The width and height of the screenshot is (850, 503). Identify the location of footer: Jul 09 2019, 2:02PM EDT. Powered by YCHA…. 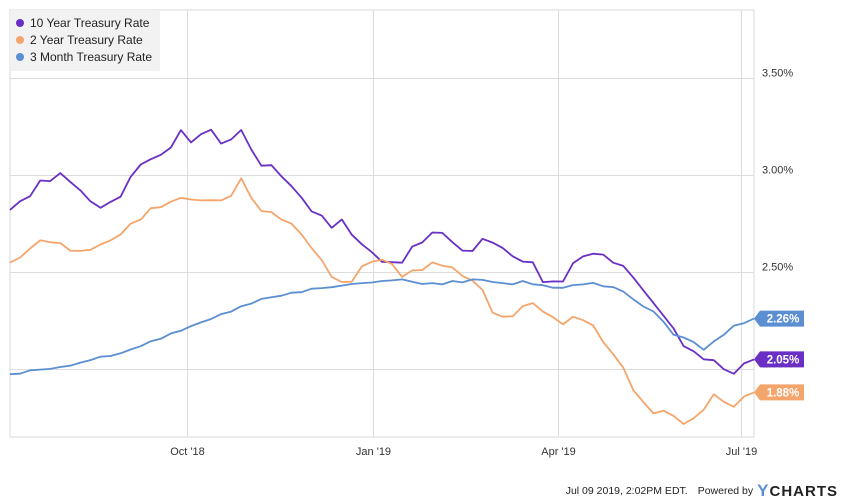
(702, 491).